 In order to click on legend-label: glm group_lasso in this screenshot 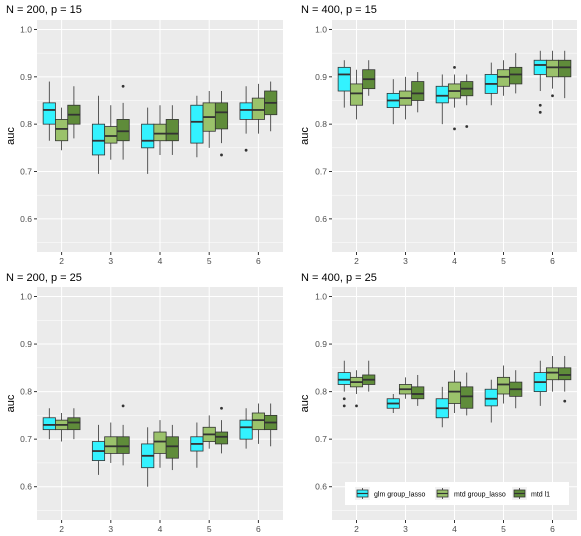, I will do `click(399, 495)`.